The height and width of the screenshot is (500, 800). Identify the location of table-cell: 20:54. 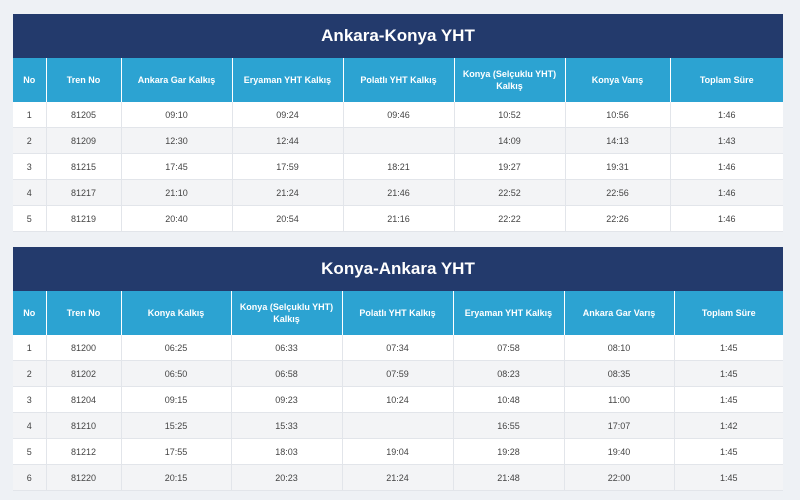
(288, 218).